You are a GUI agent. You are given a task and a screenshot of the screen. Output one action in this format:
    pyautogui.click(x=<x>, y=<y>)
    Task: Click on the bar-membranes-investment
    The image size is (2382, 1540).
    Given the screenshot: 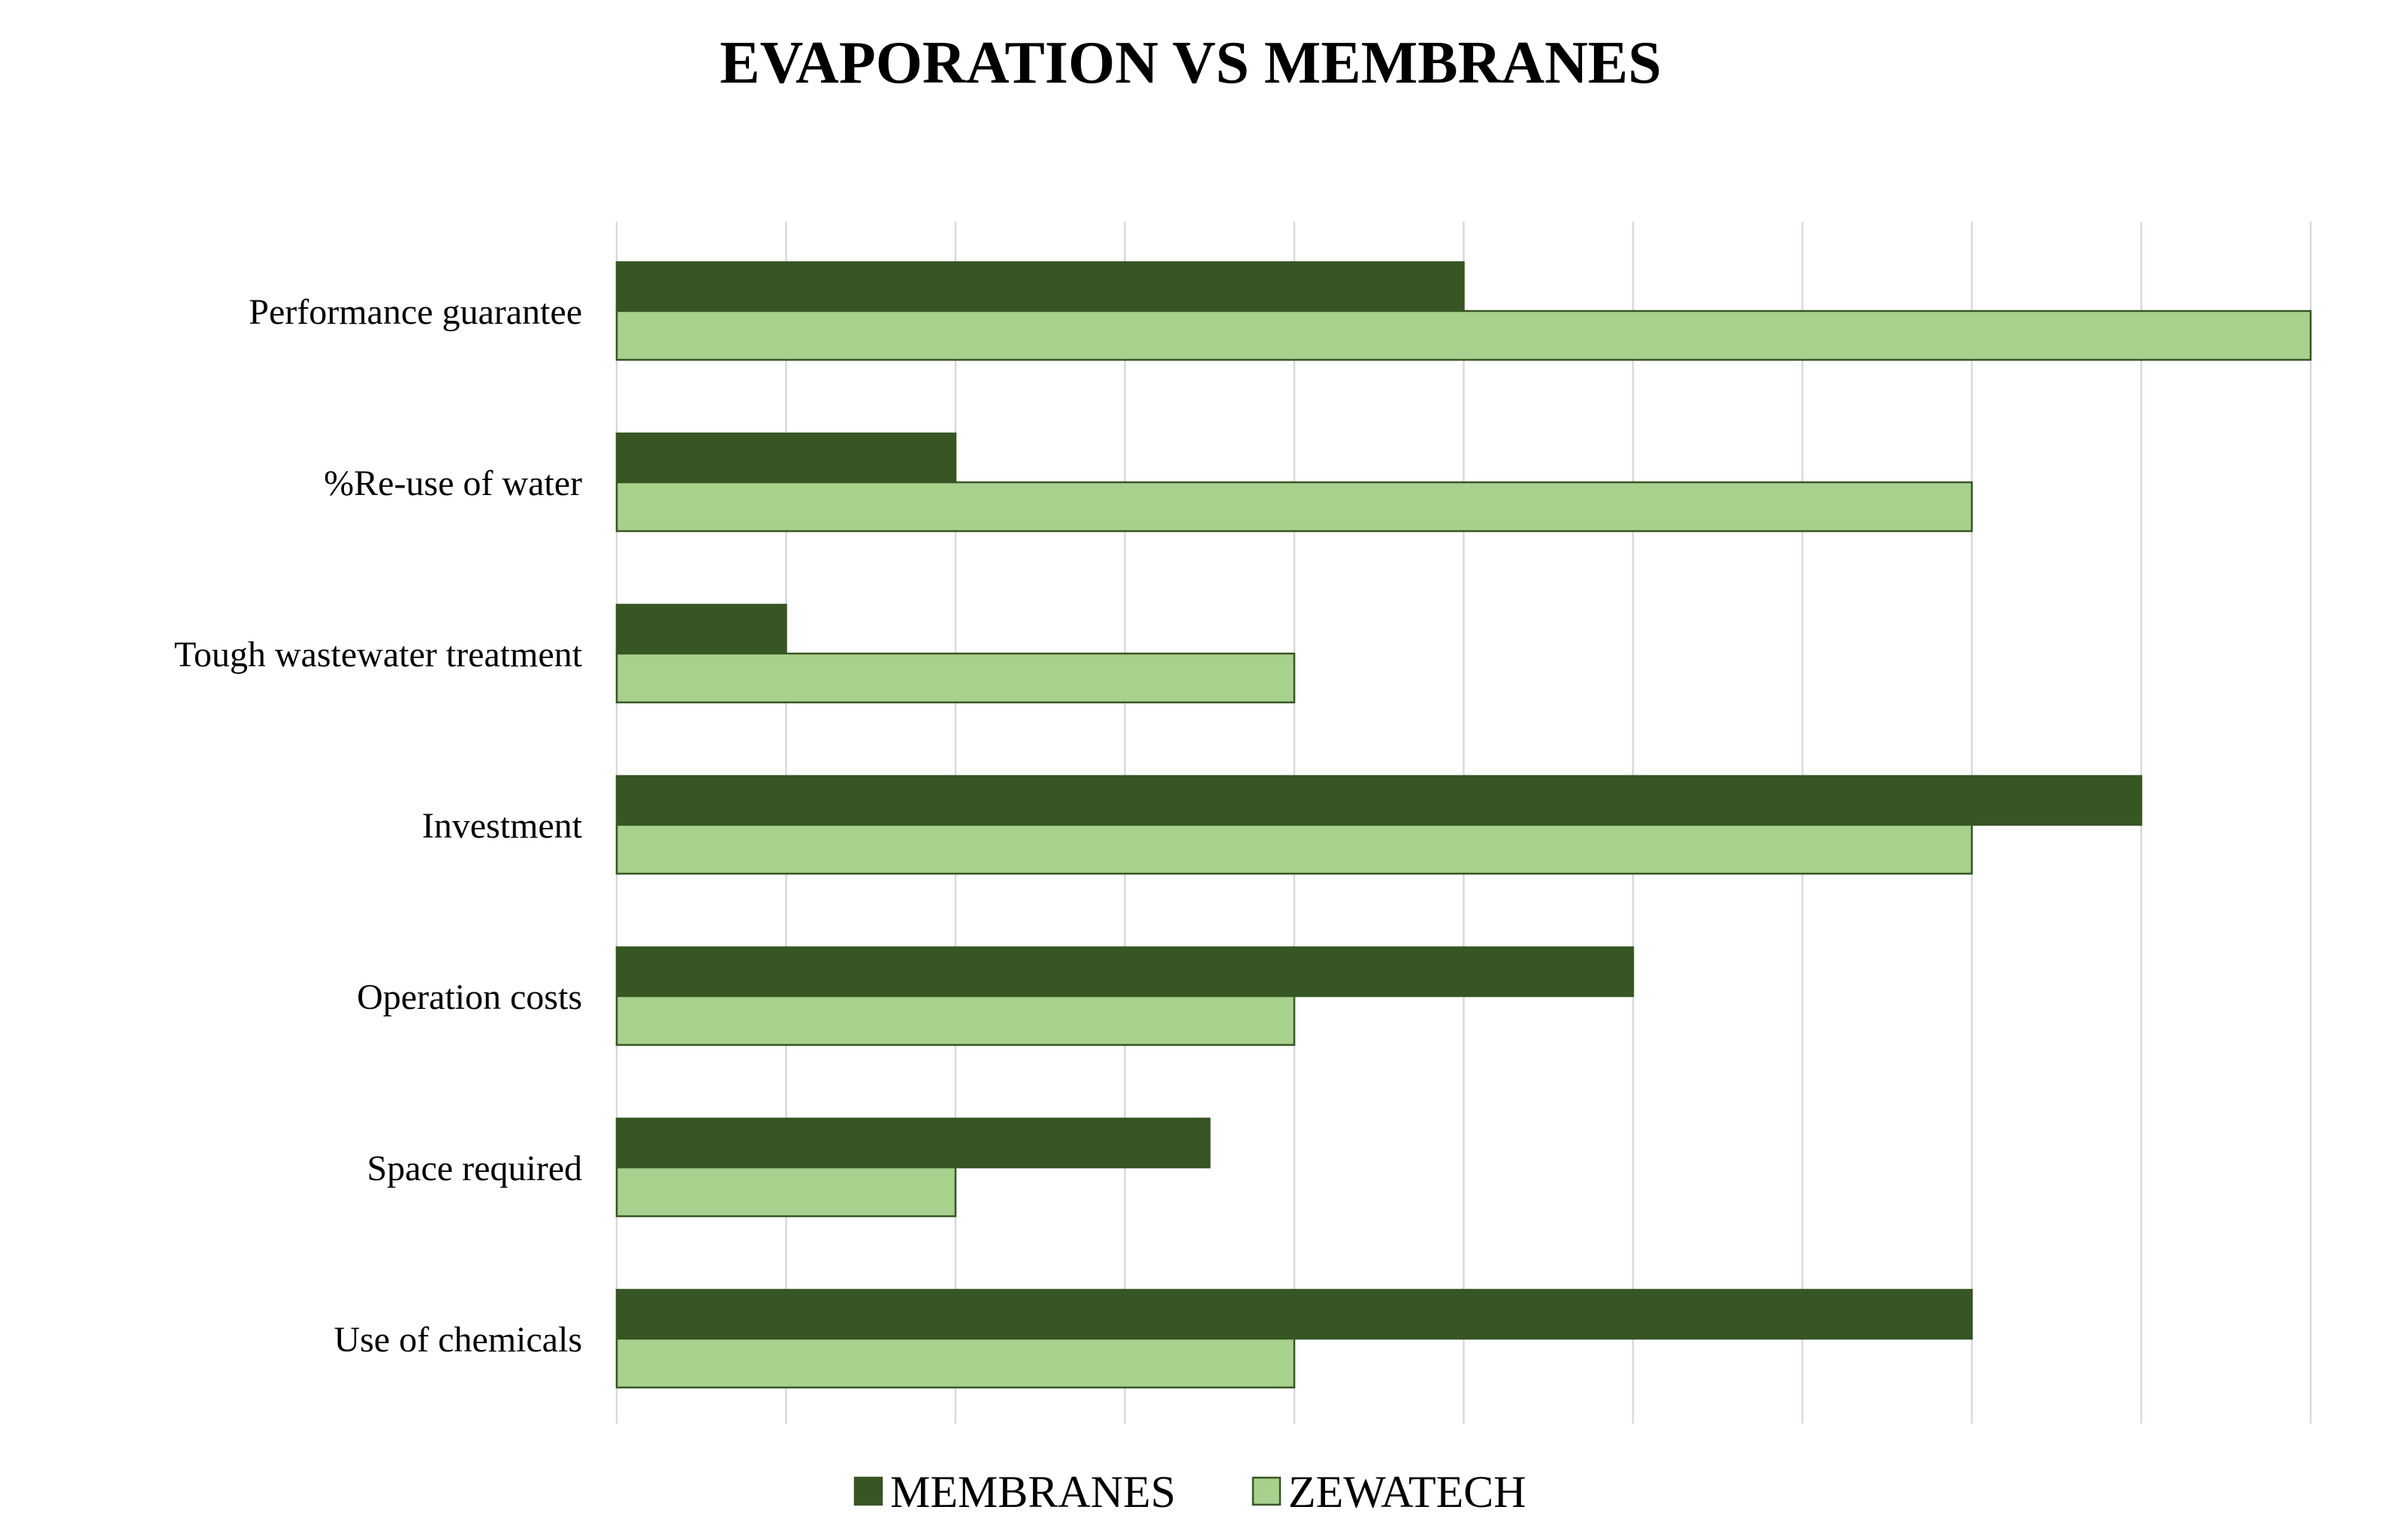 What is the action you would take?
    pyautogui.click(x=1378, y=800)
    